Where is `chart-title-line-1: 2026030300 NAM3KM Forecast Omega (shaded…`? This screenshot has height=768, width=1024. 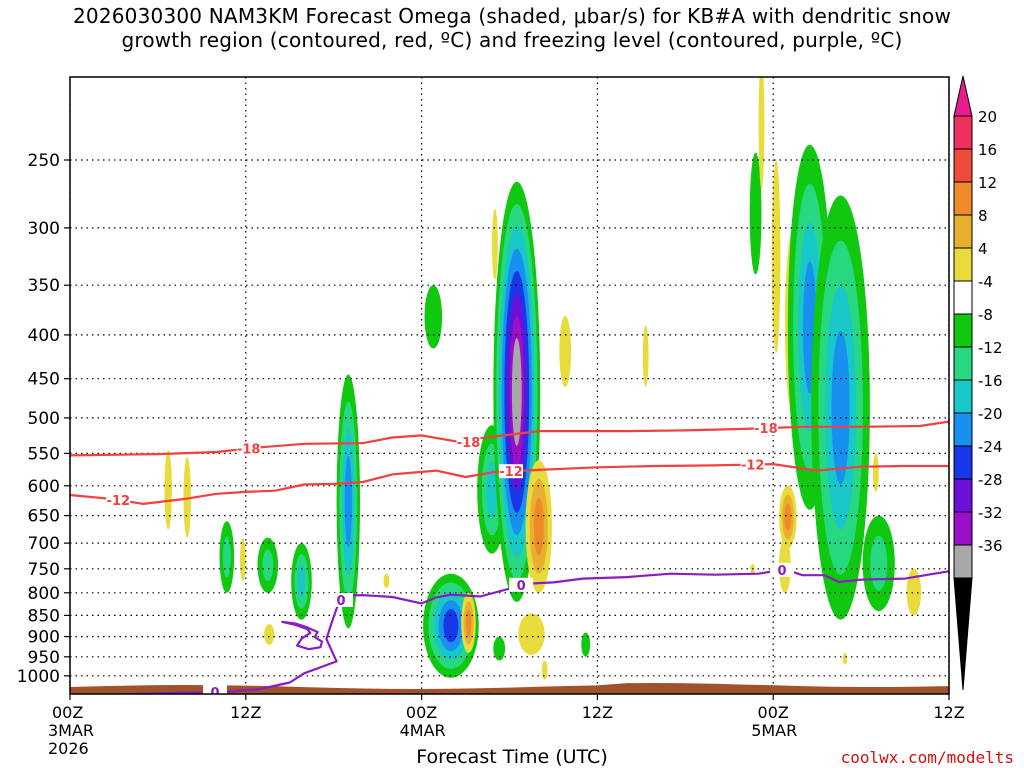
chart-title-line-1: 2026030300 NAM3KM Forecast Omega (shaded… is located at coordinates (512, 16).